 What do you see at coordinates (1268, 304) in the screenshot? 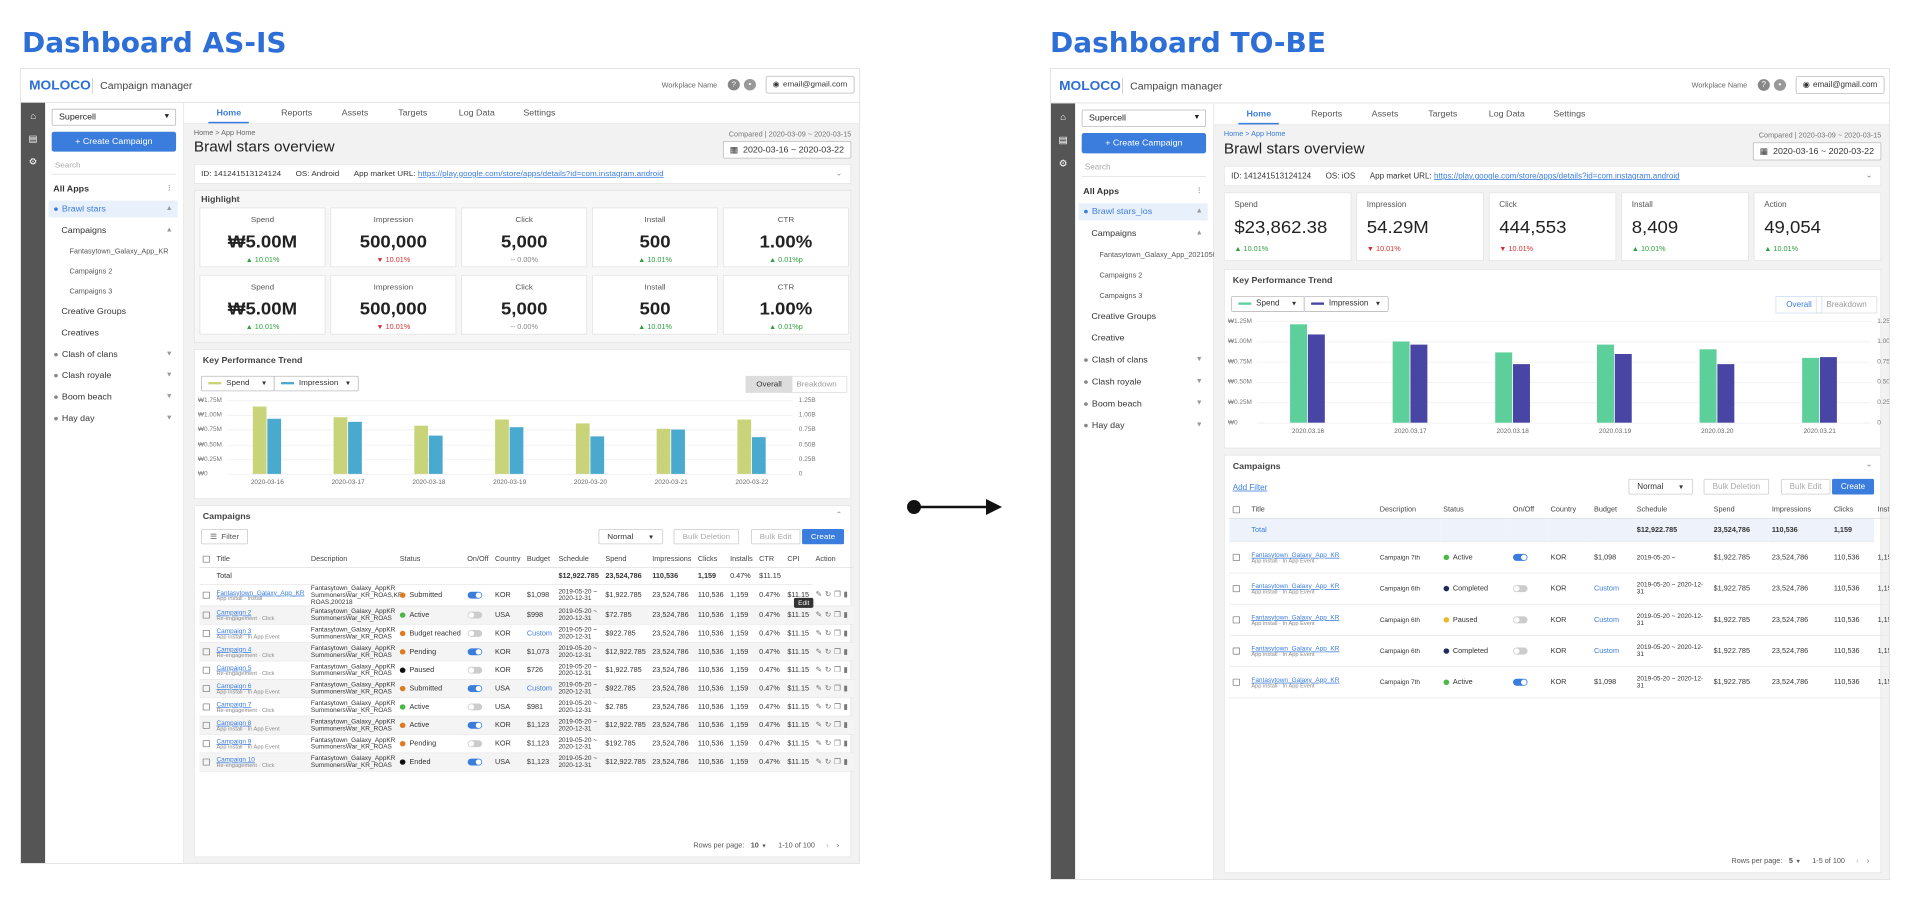
I see `tobe-legend-spend-select: Spend ▼` at bounding box center [1268, 304].